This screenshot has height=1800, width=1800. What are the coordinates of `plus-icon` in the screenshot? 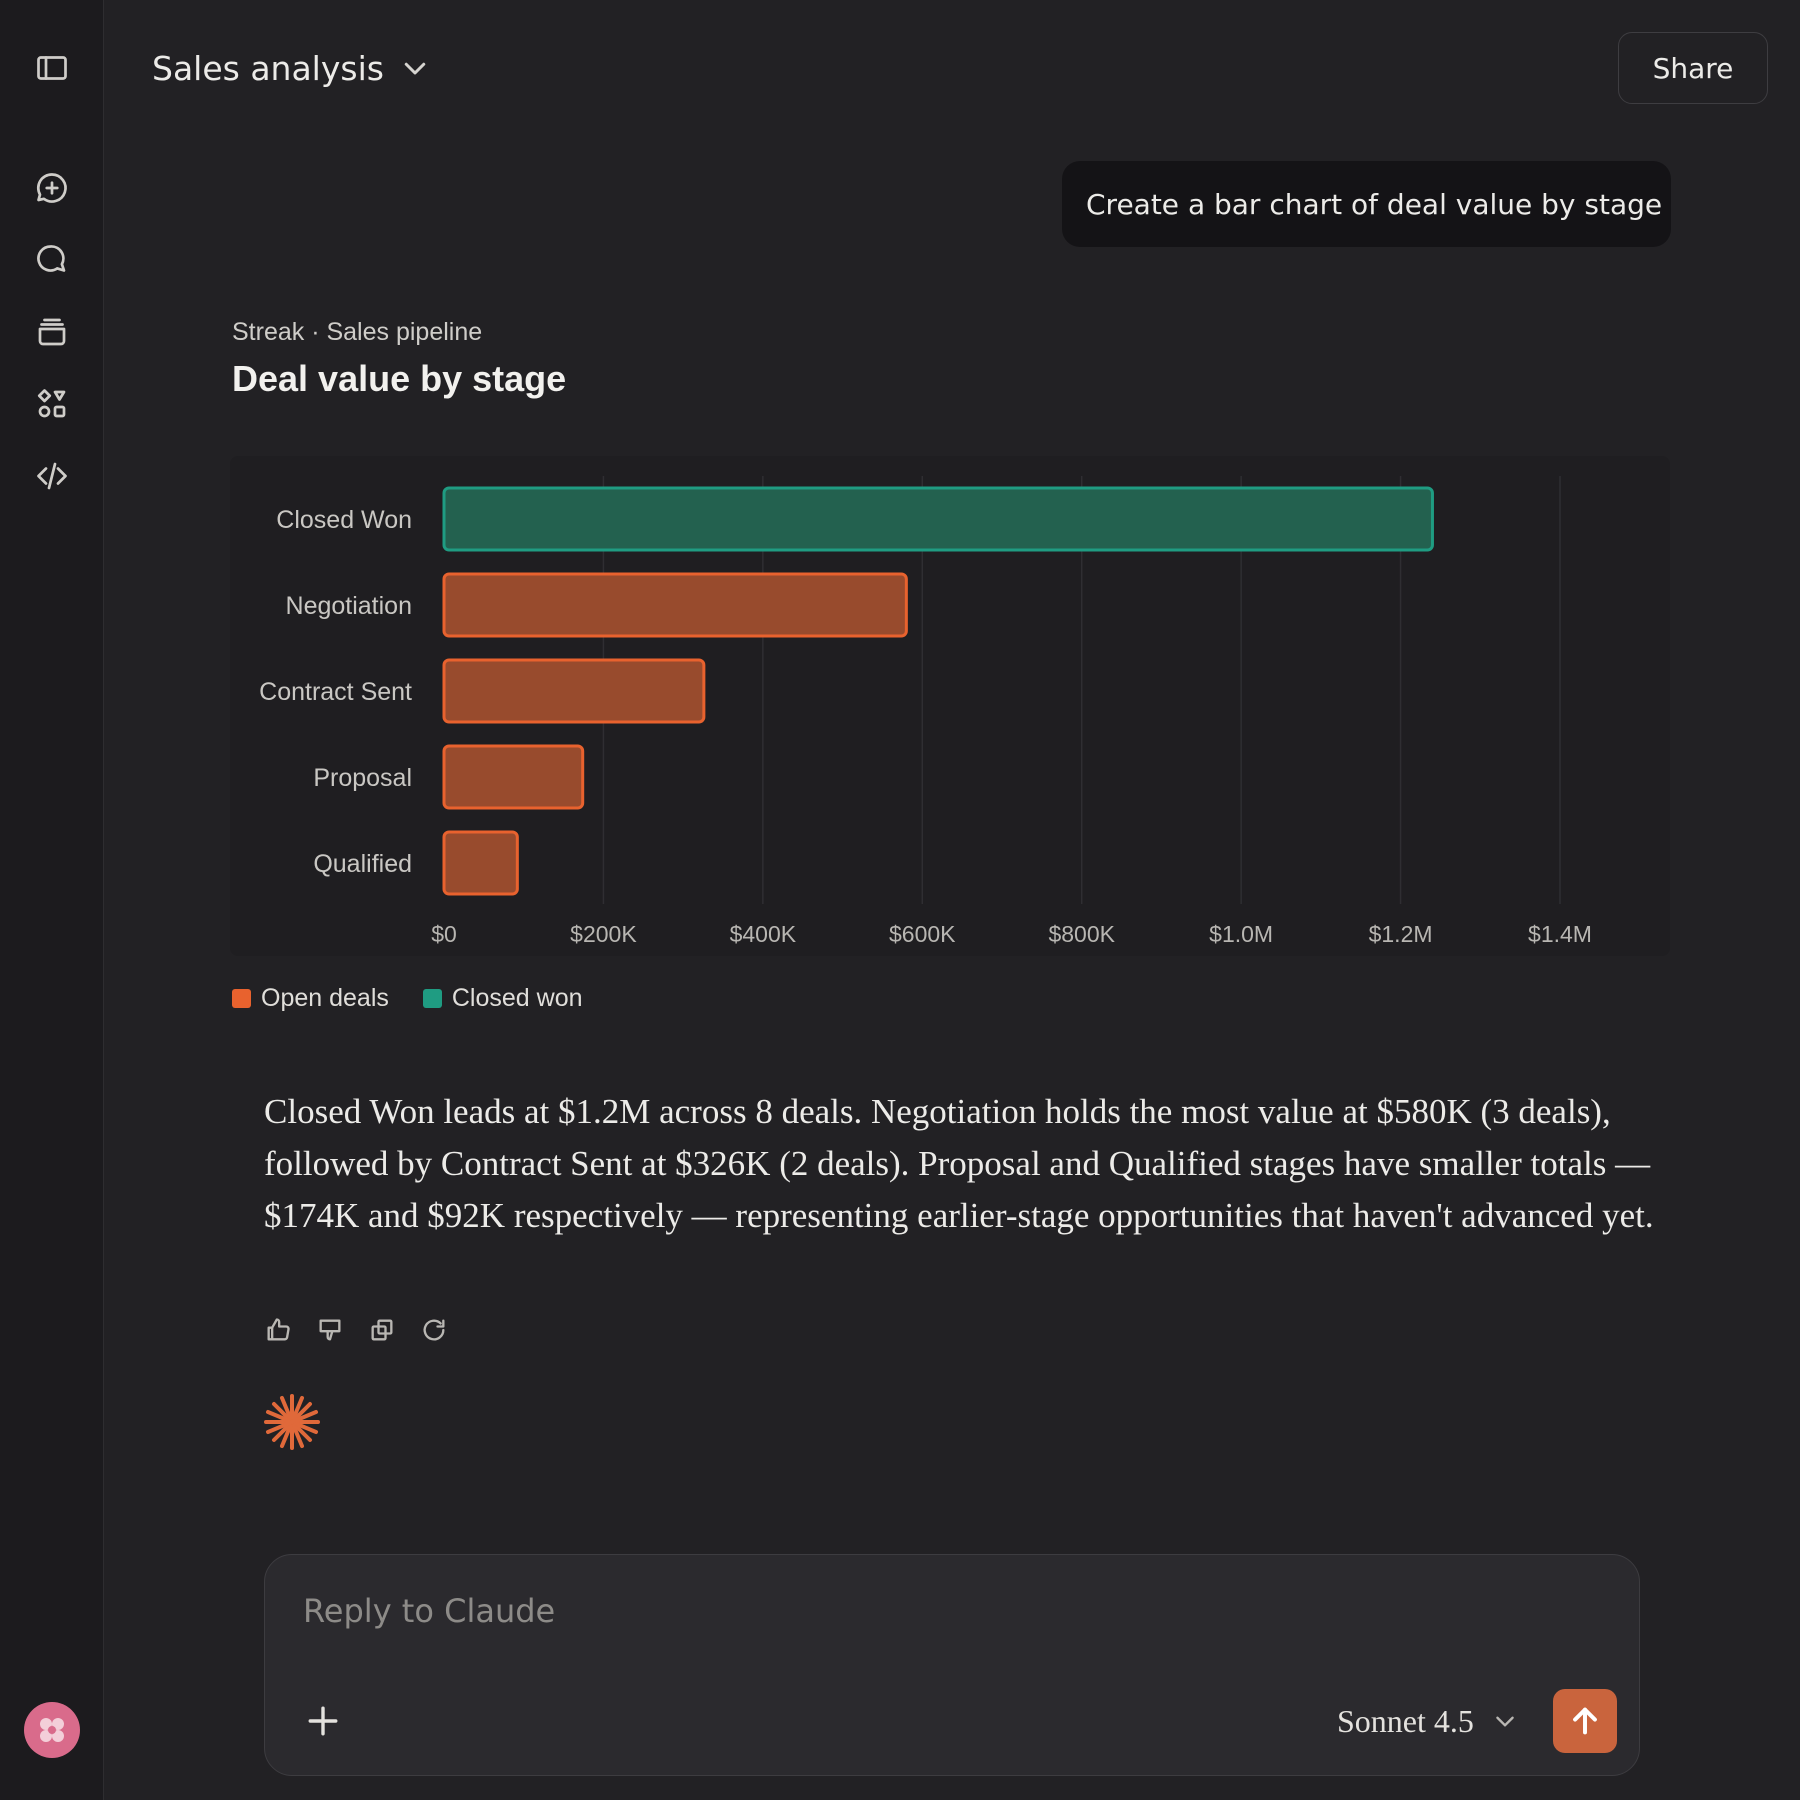 It's located at (323, 1721).